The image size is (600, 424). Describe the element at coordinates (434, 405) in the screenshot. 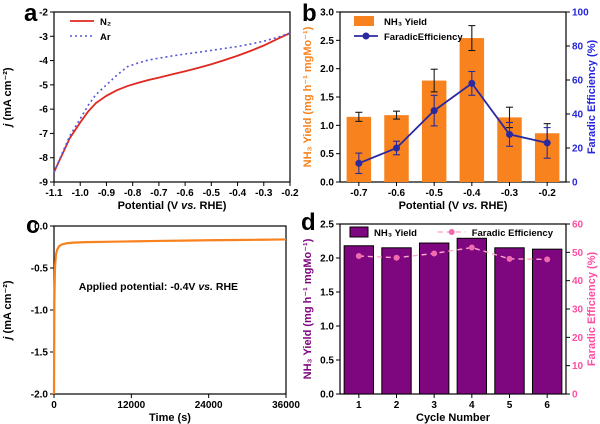

I see `svg-text: 3` at that location.